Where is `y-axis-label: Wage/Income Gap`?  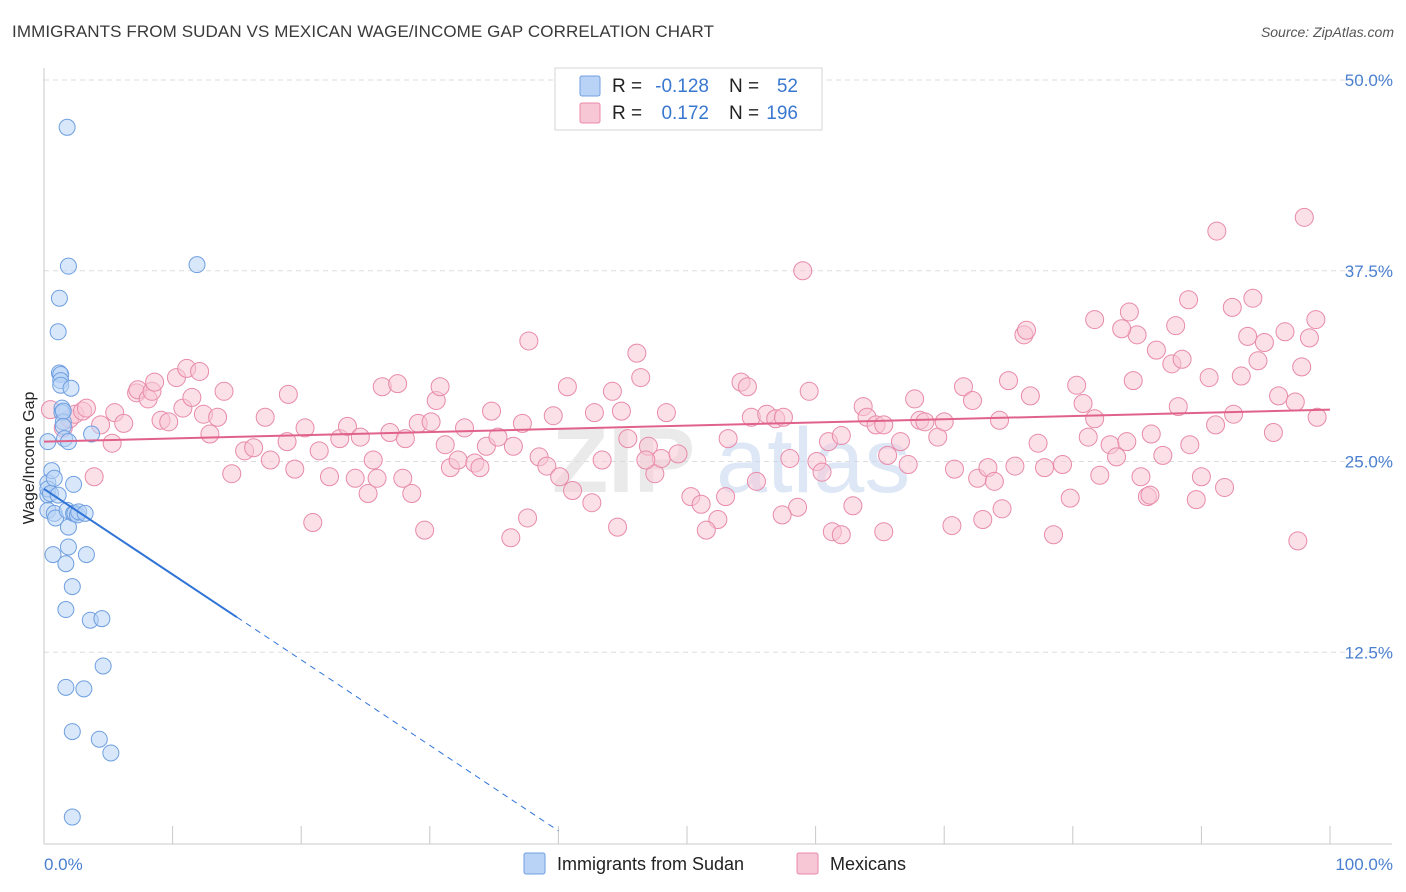
y-axis-label: Wage/Income Gap is located at coordinates (29, 458).